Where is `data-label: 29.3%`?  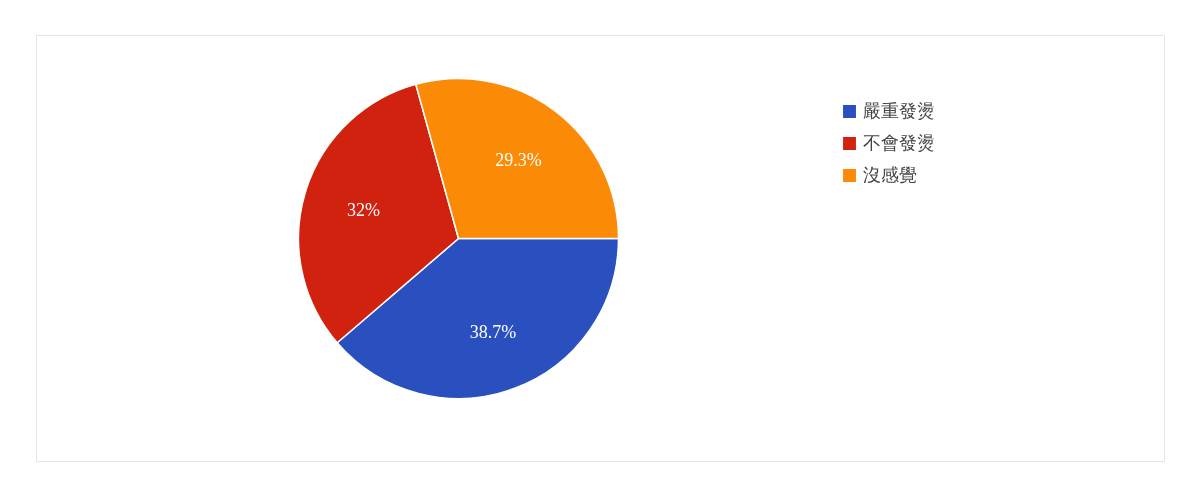 data-label: 29.3% is located at coordinates (518, 159).